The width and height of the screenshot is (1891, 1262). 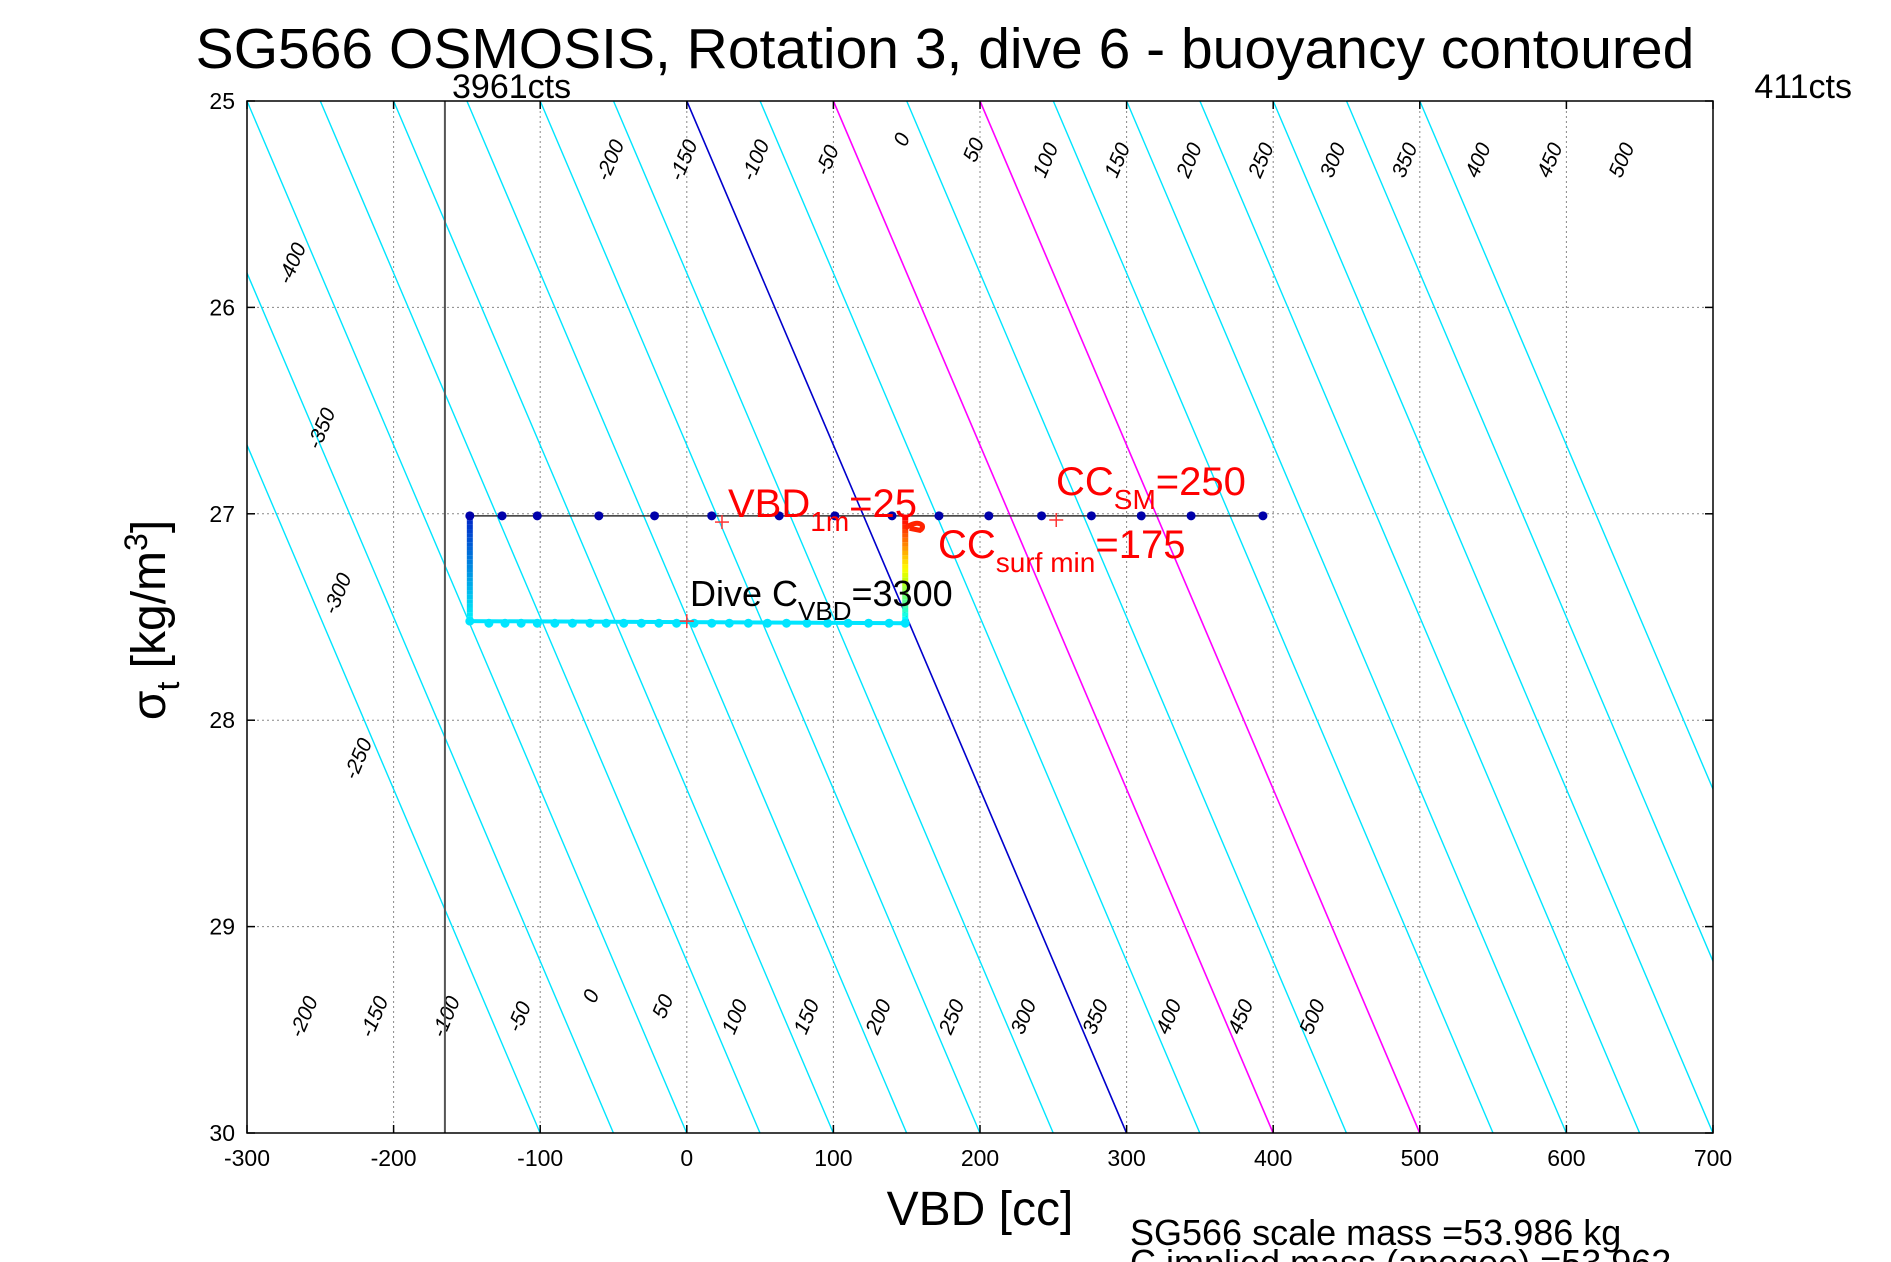 I want to click on vbd-min-label: 3961cts, so click(x=511, y=87).